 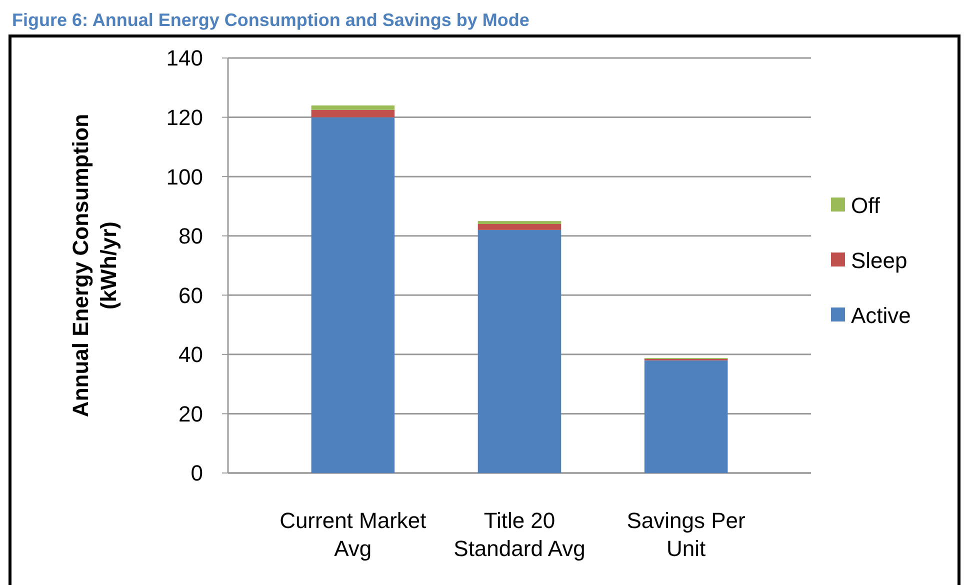 What do you see at coordinates (881, 315) in the screenshot?
I see `legend-label: Active` at bounding box center [881, 315].